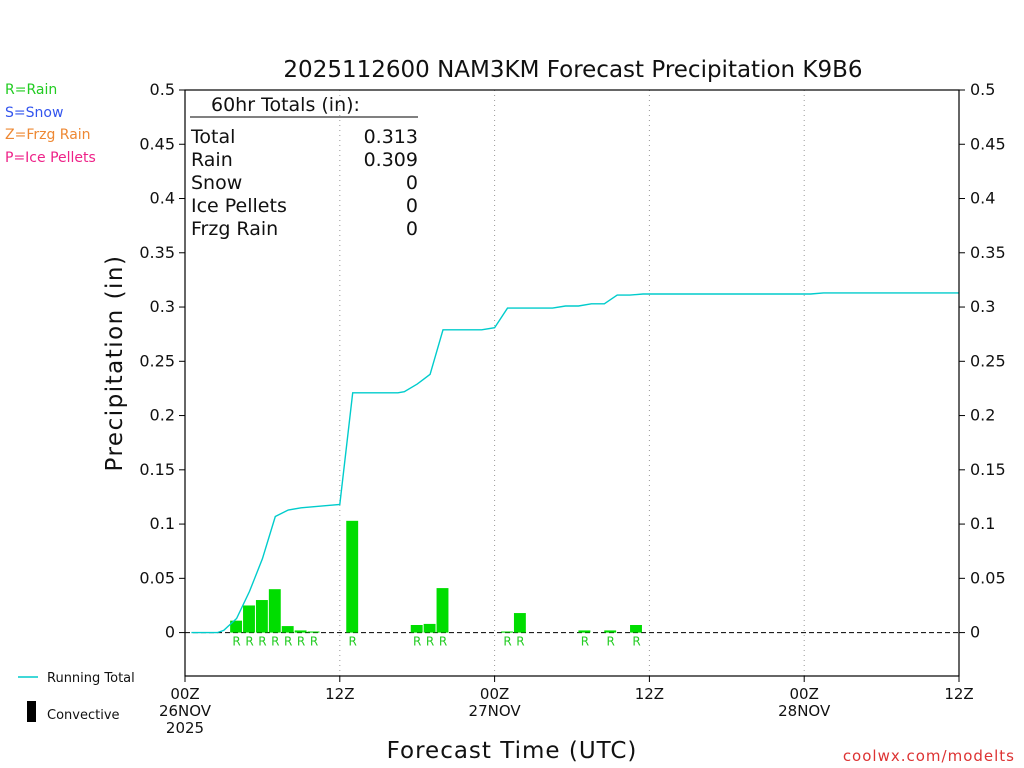 This screenshot has height=768, width=1024. What do you see at coordinates (48, 135) in the screenshot?
I see `ptype-legend-item: Z=Frzg Rain` at bounding box center [48, 135].